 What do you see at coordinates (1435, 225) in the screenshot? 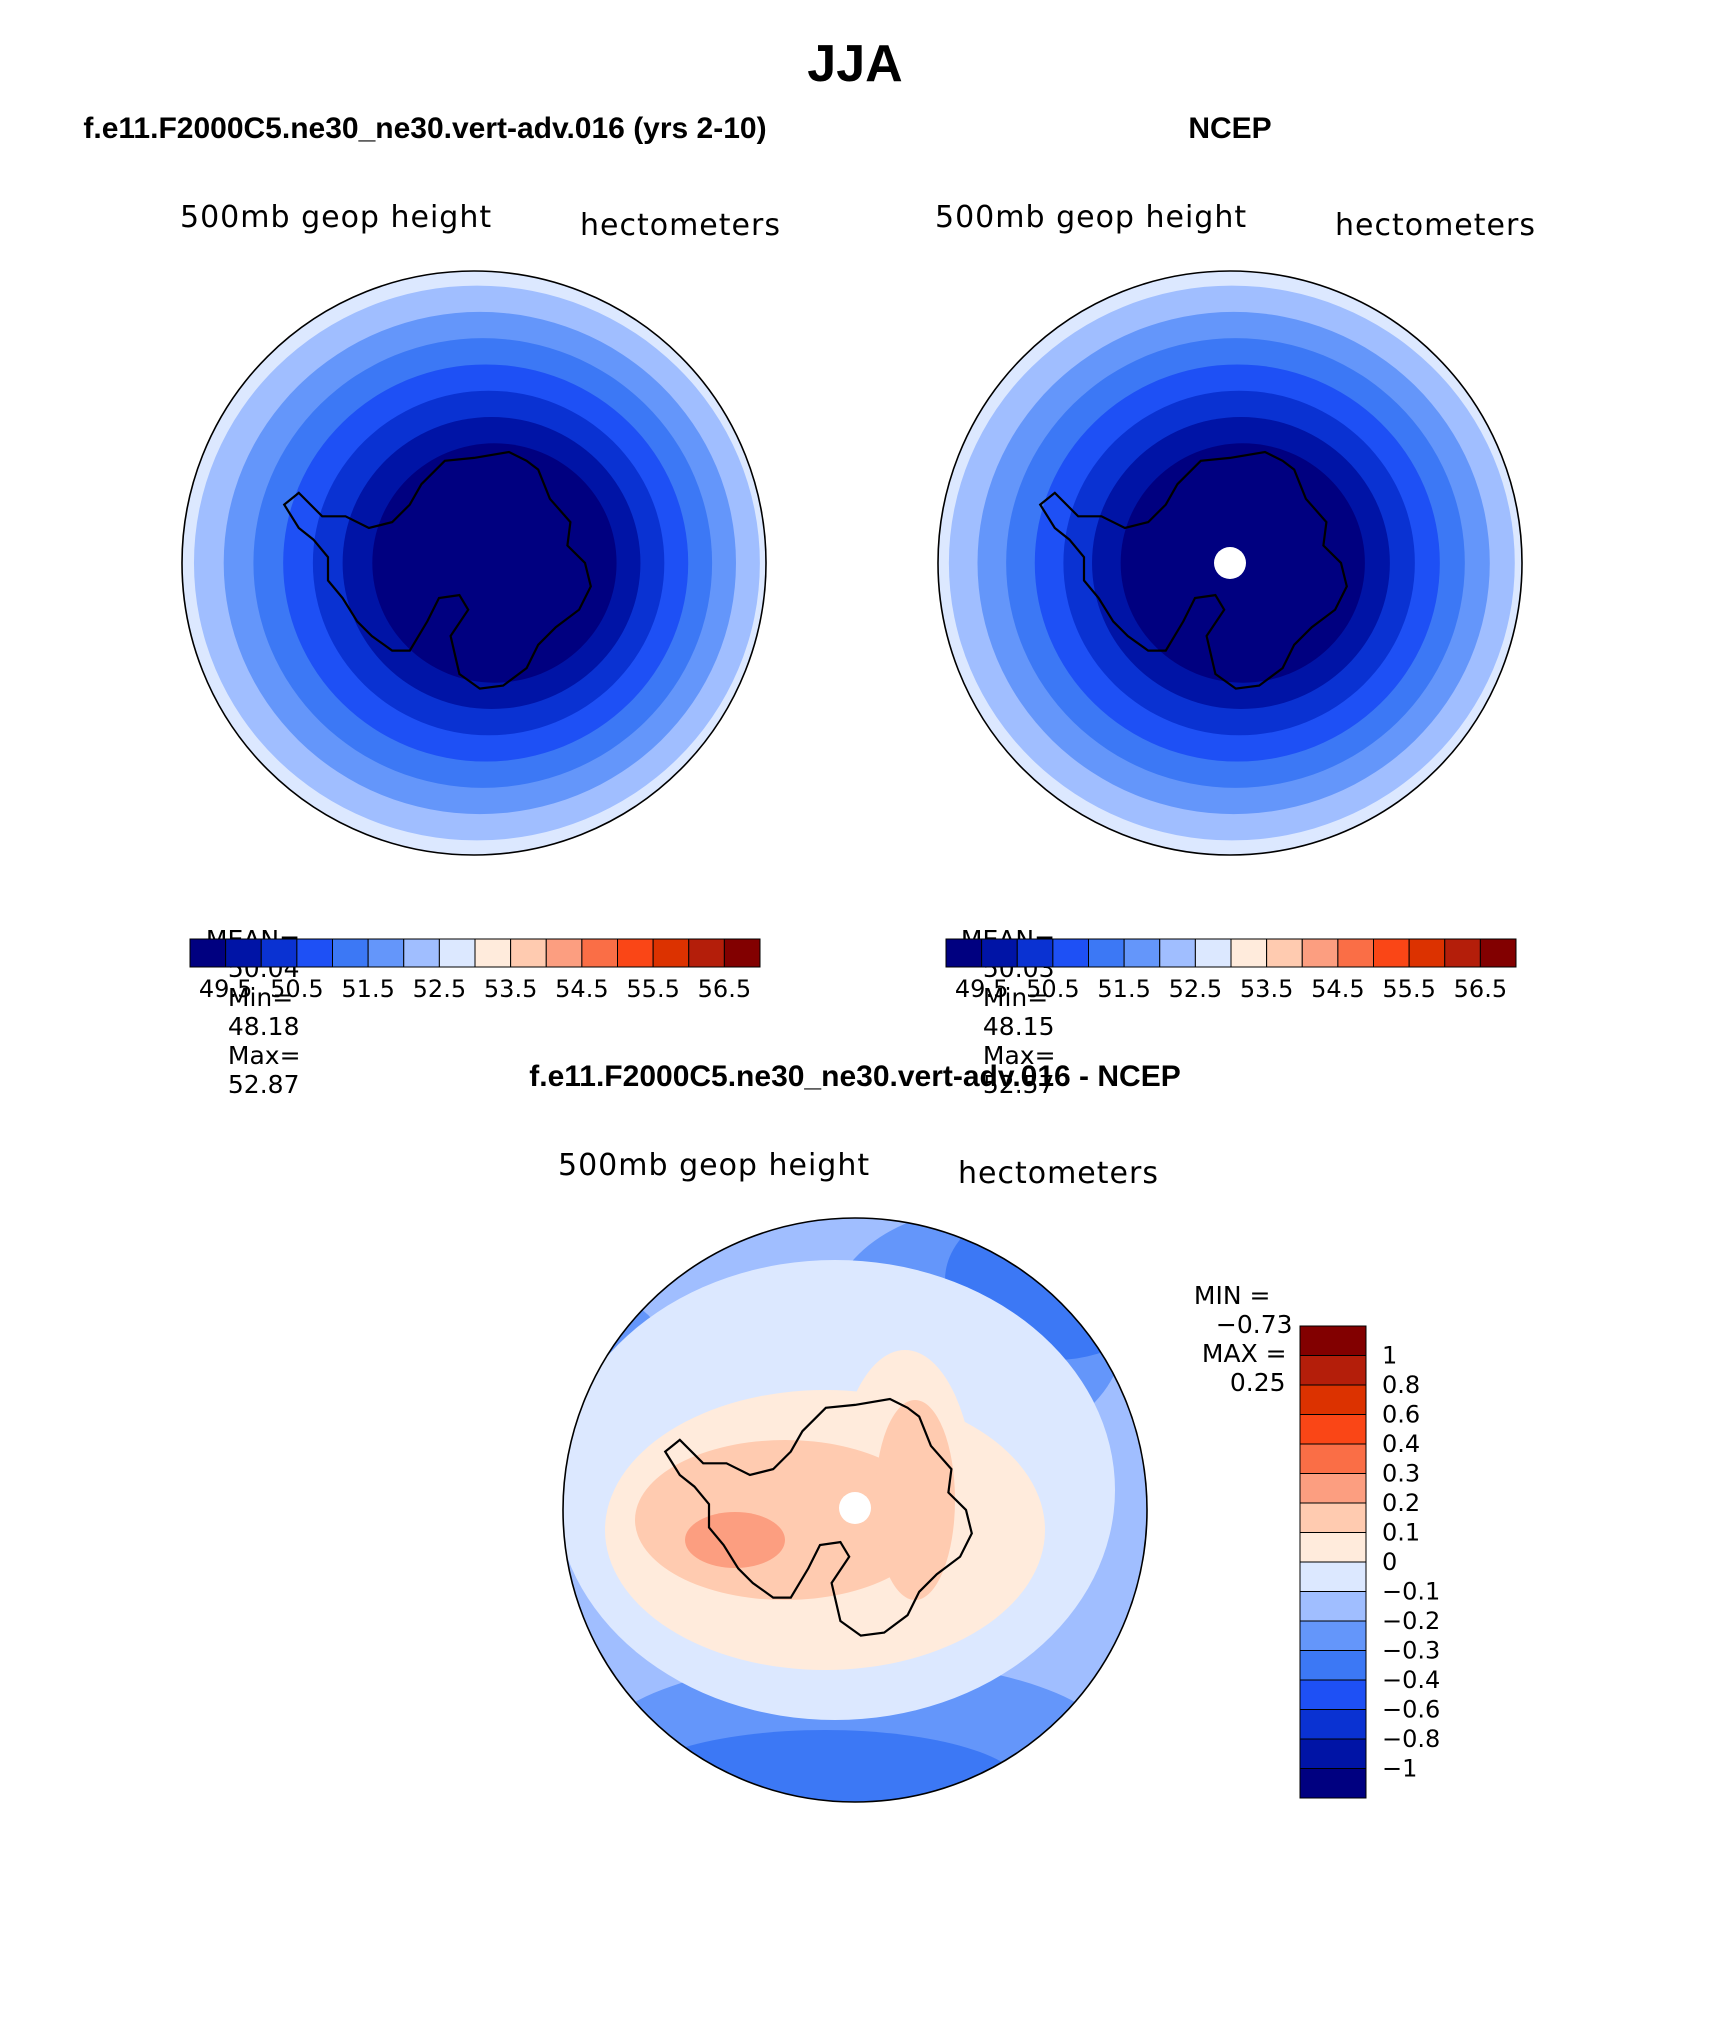
I see `obs-right-label: hectometers` at bounding box center [1435, 225].